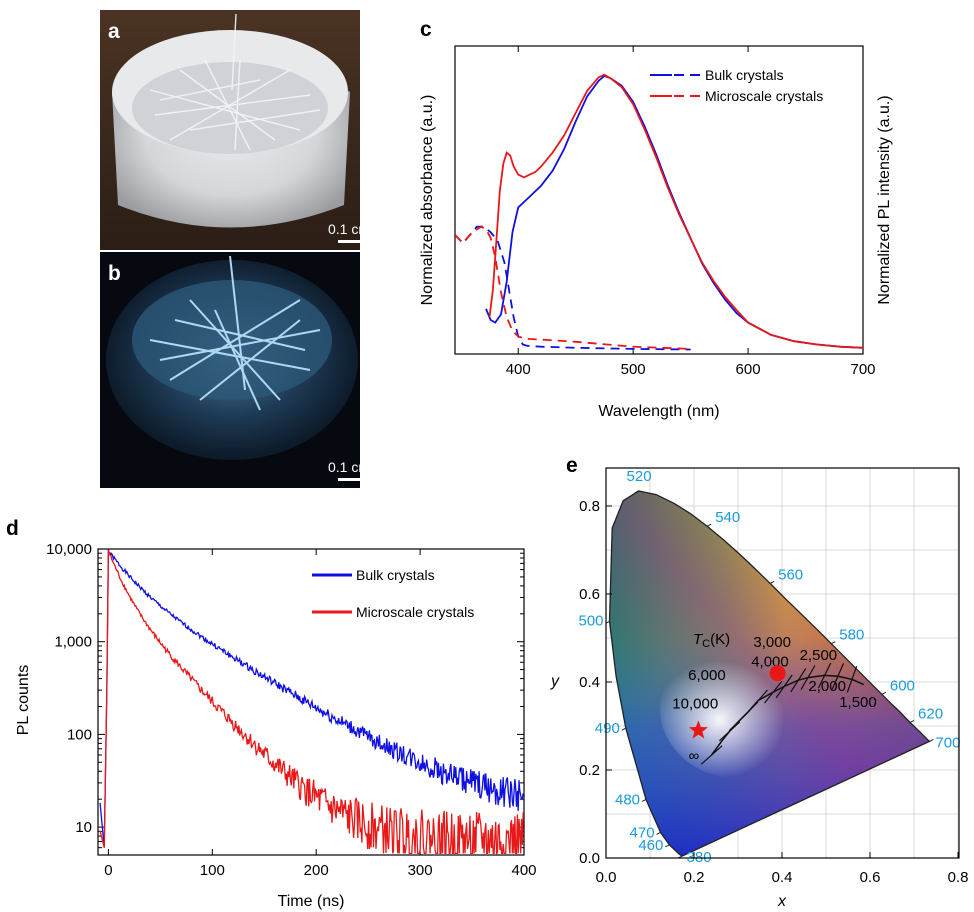  I want to click on legend-label-bulk-d: Bulk crystals, so click(395, 575).